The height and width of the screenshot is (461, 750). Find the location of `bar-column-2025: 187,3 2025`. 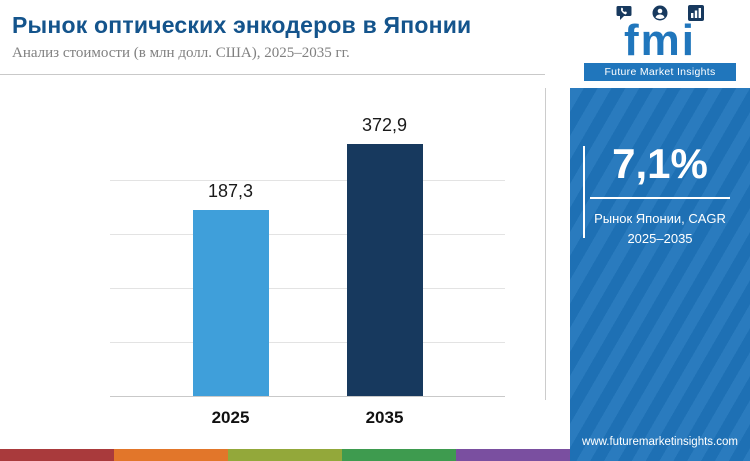

bar-column-2025: 187,3 2025 is located at coordinates (230, 304).